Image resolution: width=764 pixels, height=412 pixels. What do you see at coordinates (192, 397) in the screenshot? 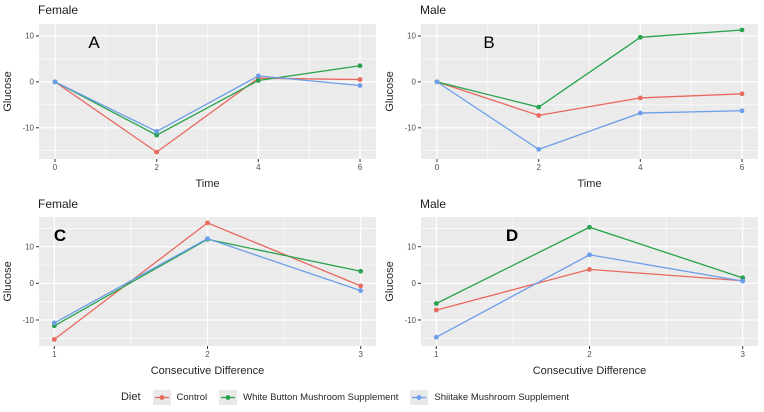
I see `legend-item-label: Control` at bounding box center [192, 397].